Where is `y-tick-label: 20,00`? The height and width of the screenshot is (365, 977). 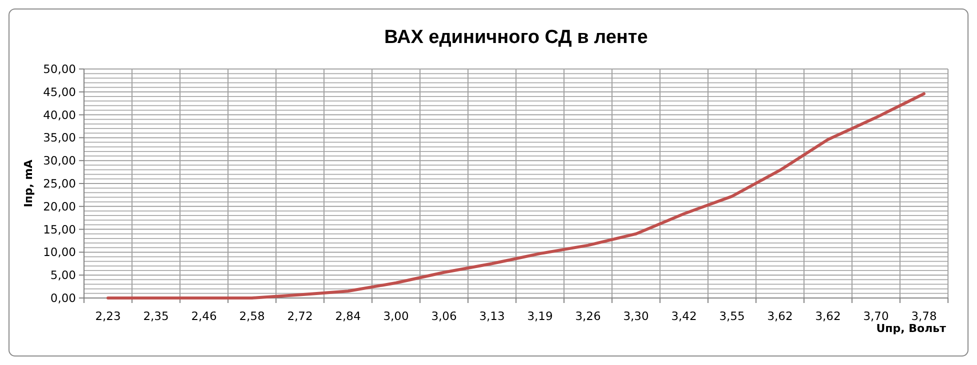 y-tick-label: 20,00 is located at coordinates (59, 206).